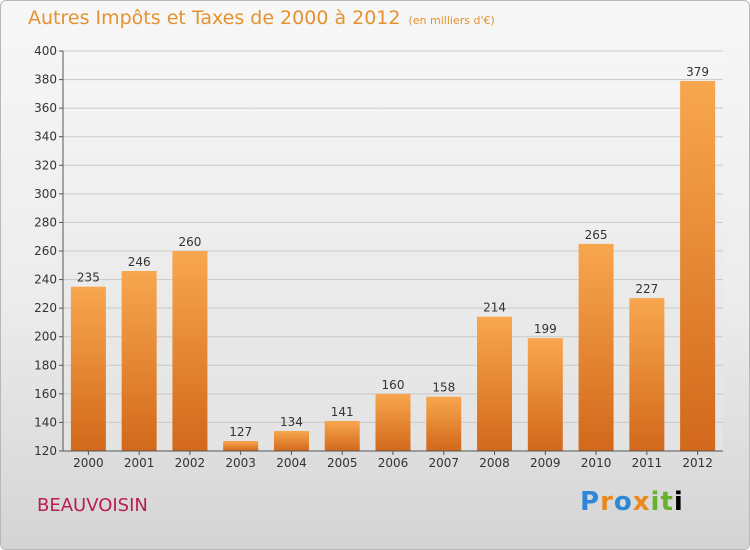 This screenshot has width=750, height=550. Describe the element at coordinates (444, 423) in the screenshot. I see `bar-2007` at that location.